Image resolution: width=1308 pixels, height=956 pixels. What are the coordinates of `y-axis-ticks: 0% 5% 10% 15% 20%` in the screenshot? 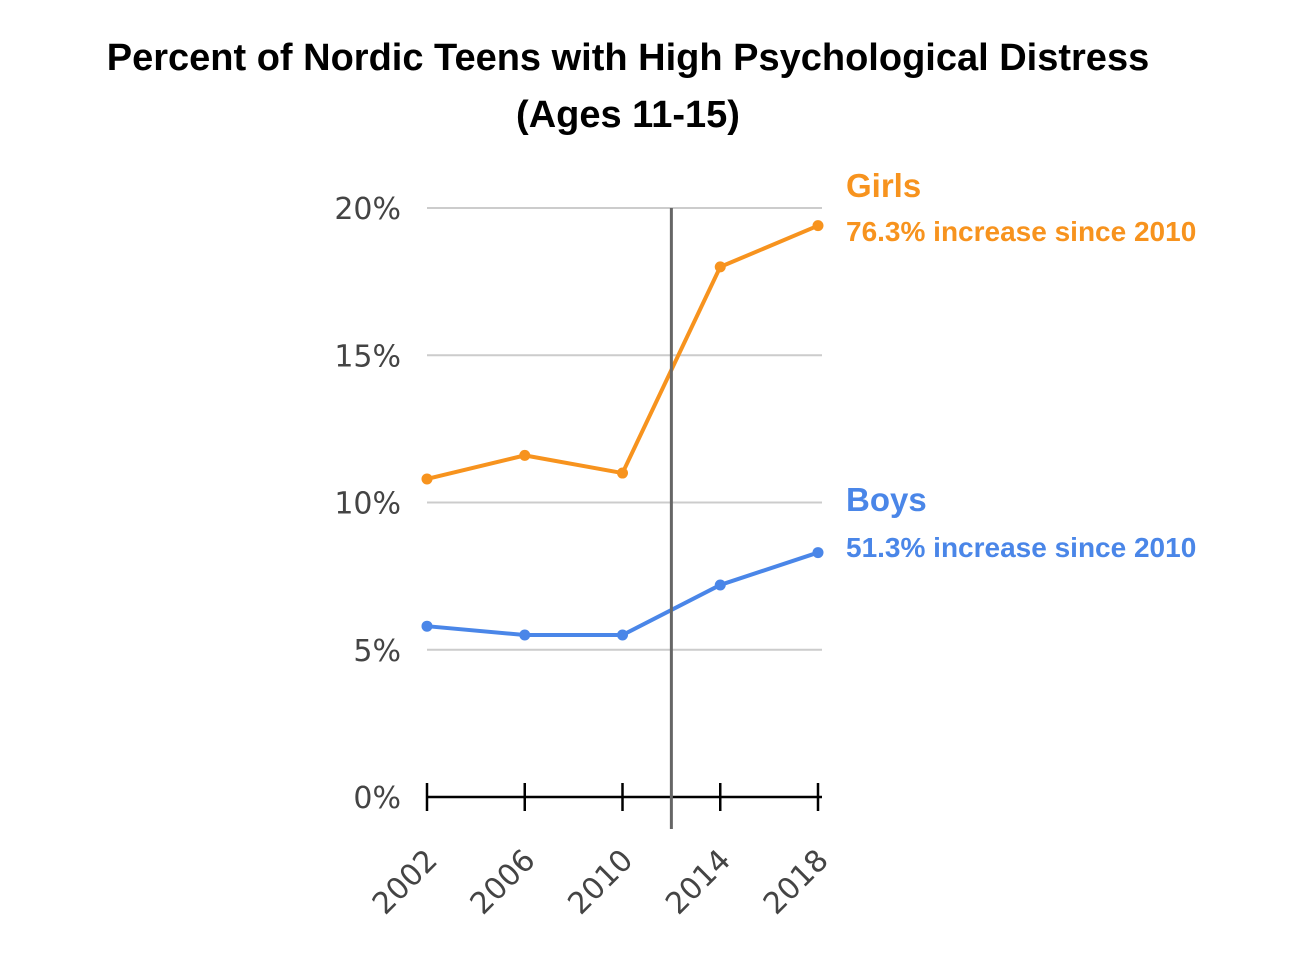 It's located at (367, 504).